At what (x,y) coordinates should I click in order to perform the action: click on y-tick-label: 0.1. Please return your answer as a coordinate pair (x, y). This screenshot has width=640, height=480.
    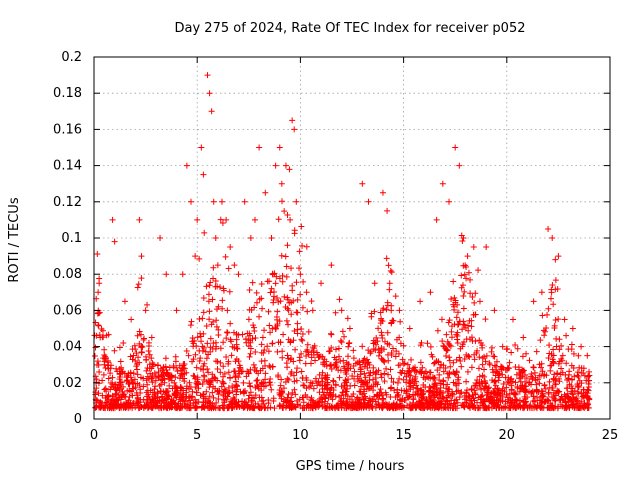
    Looking at the image, I should click on (71, 238).